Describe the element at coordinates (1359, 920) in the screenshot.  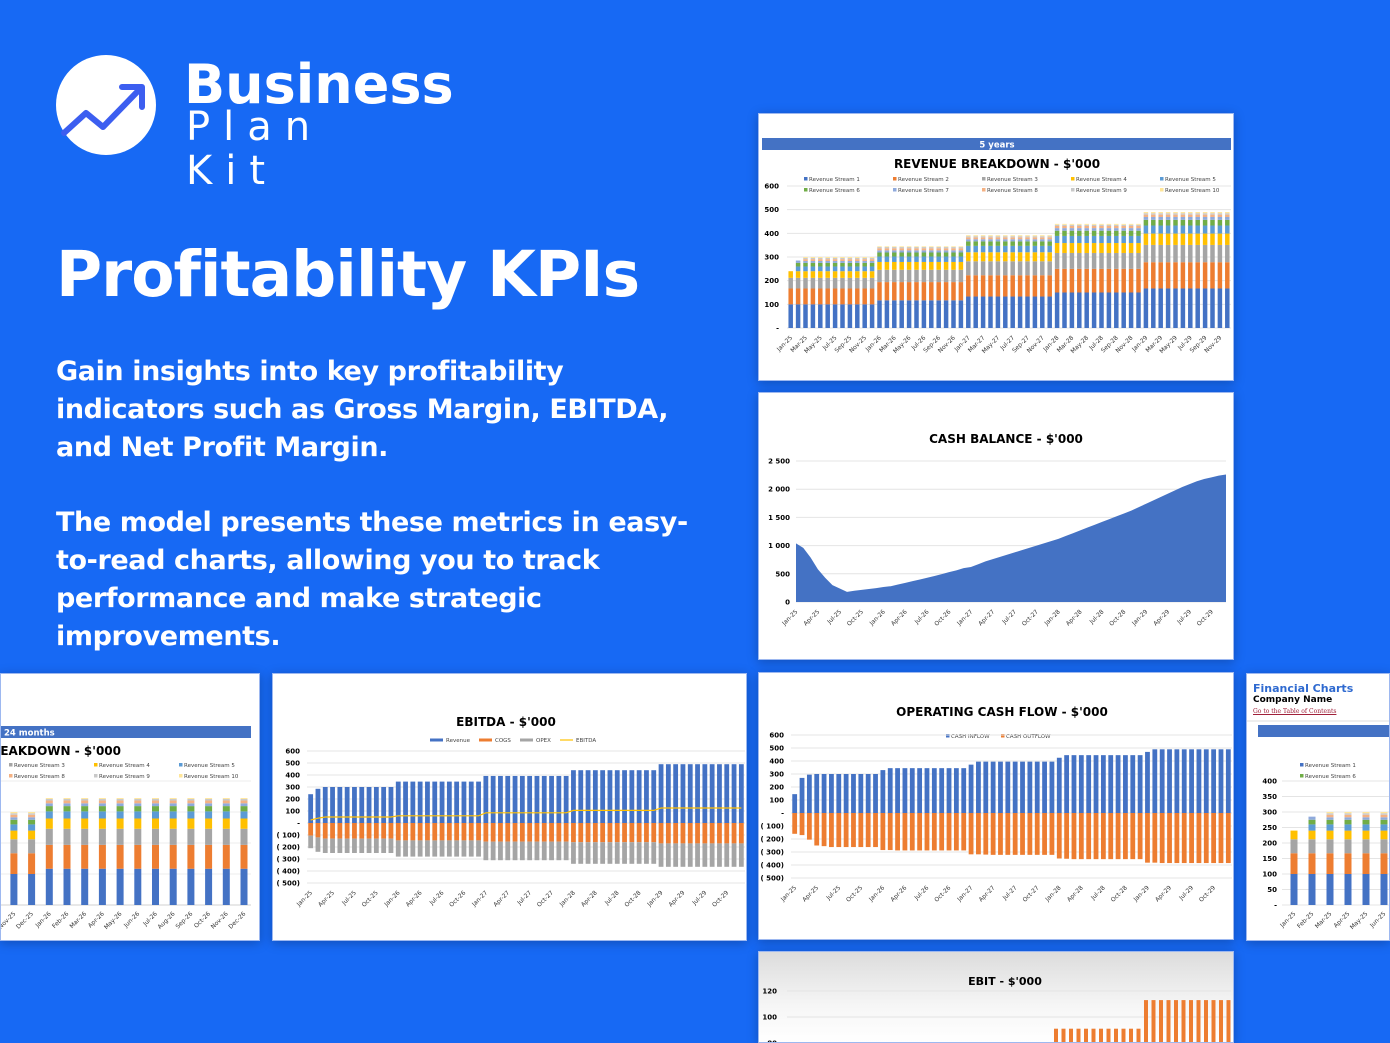
I see `x-tick-label: May-25` at that location.